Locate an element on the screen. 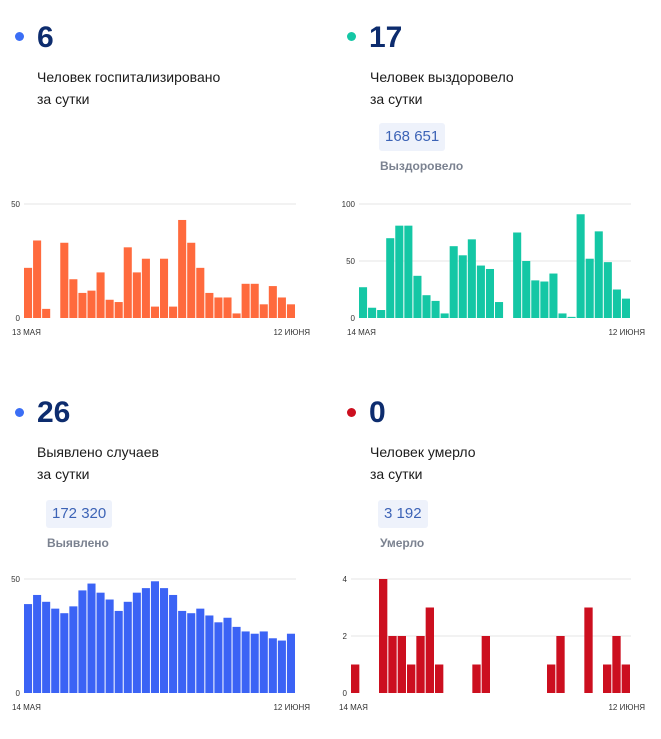  x-start-label: 13 МАЯ is located at coordinates (26, 332).